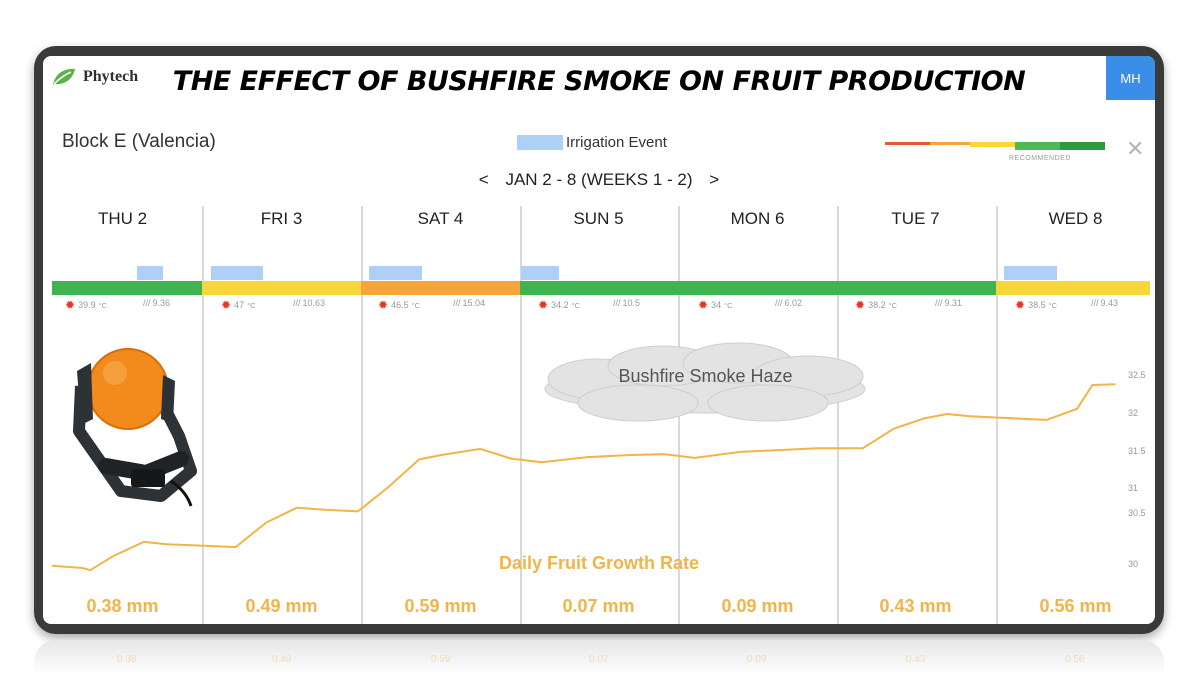 The image size is (1200, 675). I want to click on growth-value: 0.38 mm, so click(122, 606).